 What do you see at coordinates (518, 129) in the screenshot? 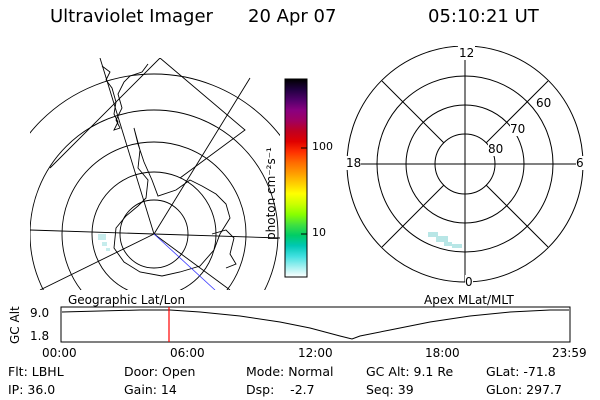
I see `mlat-label-70: 70` at bounding box center [518, 129].